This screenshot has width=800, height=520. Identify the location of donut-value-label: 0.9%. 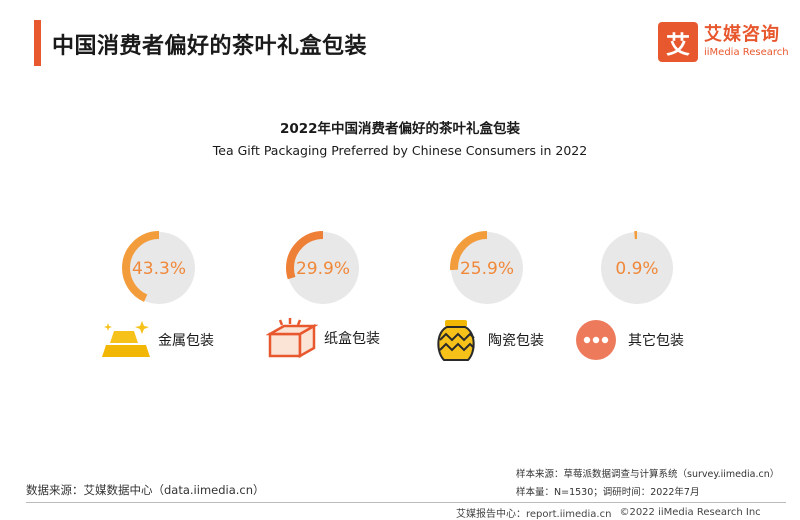
(636, 269).